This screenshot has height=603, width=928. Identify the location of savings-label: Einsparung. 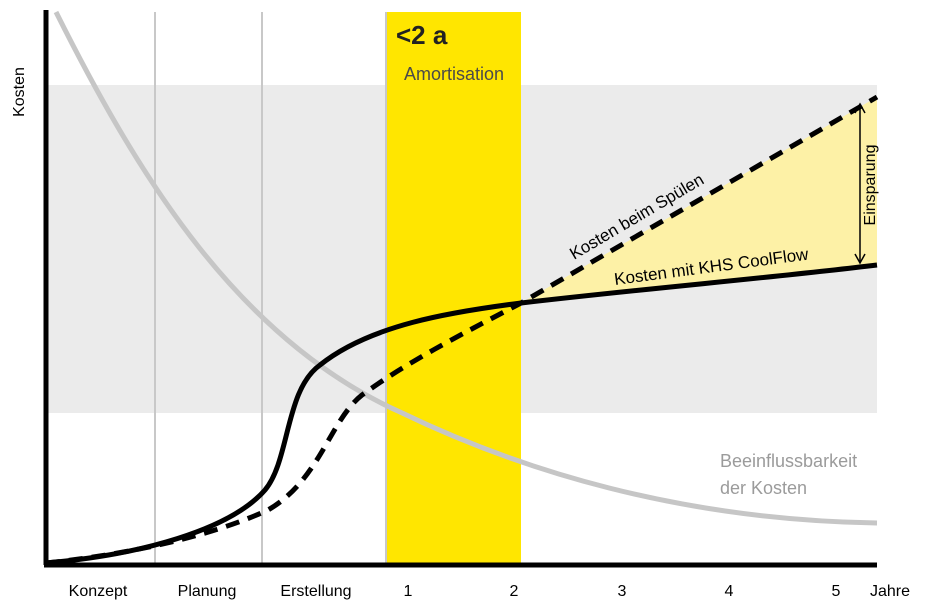
(870, 185).